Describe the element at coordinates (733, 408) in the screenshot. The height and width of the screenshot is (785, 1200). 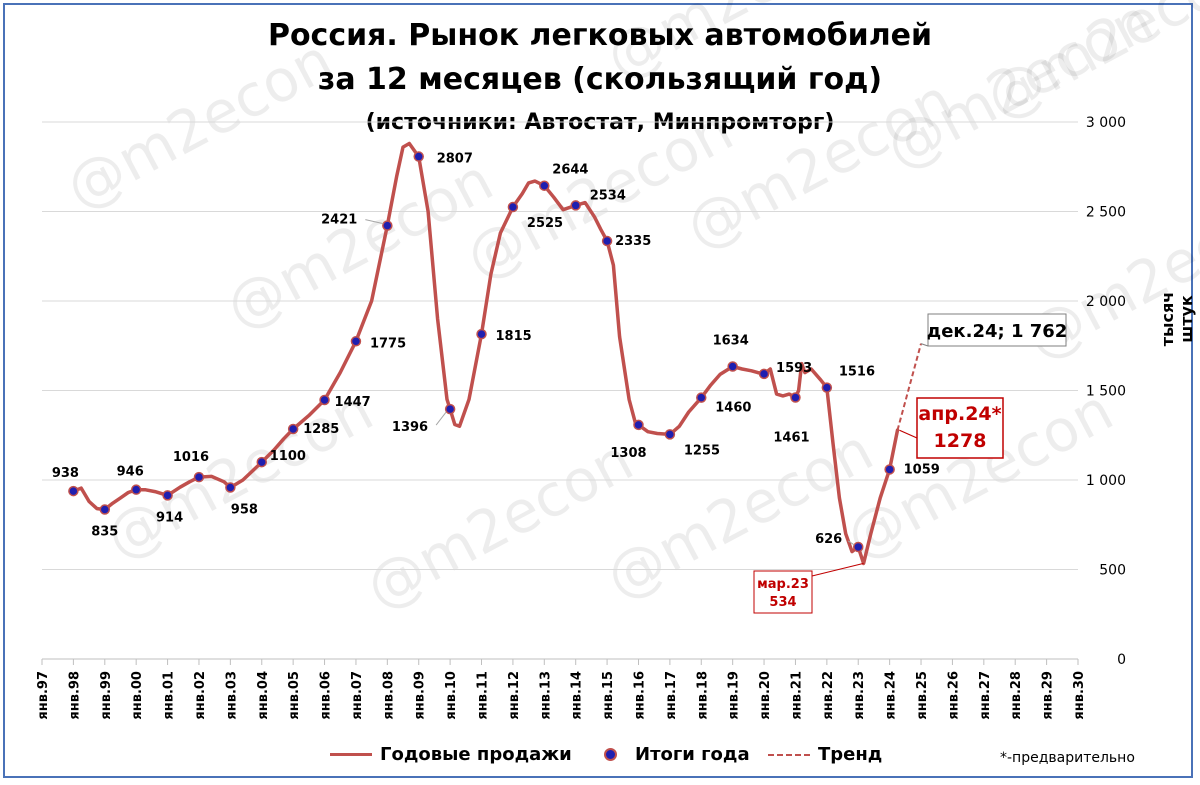
I see `year-total-label: 1460` at that location.